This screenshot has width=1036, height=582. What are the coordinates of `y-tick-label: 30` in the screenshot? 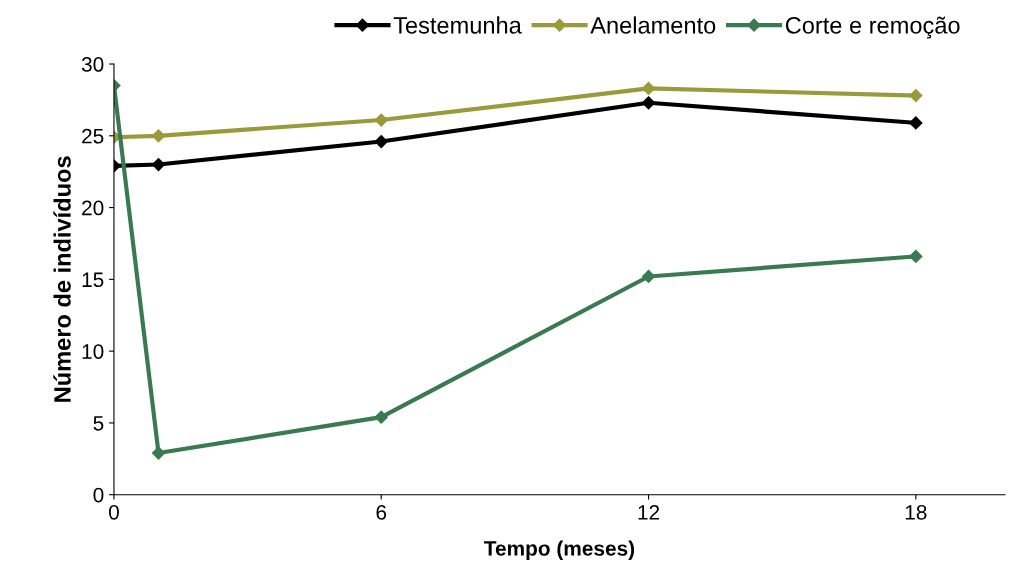 It's located at (92, 64).